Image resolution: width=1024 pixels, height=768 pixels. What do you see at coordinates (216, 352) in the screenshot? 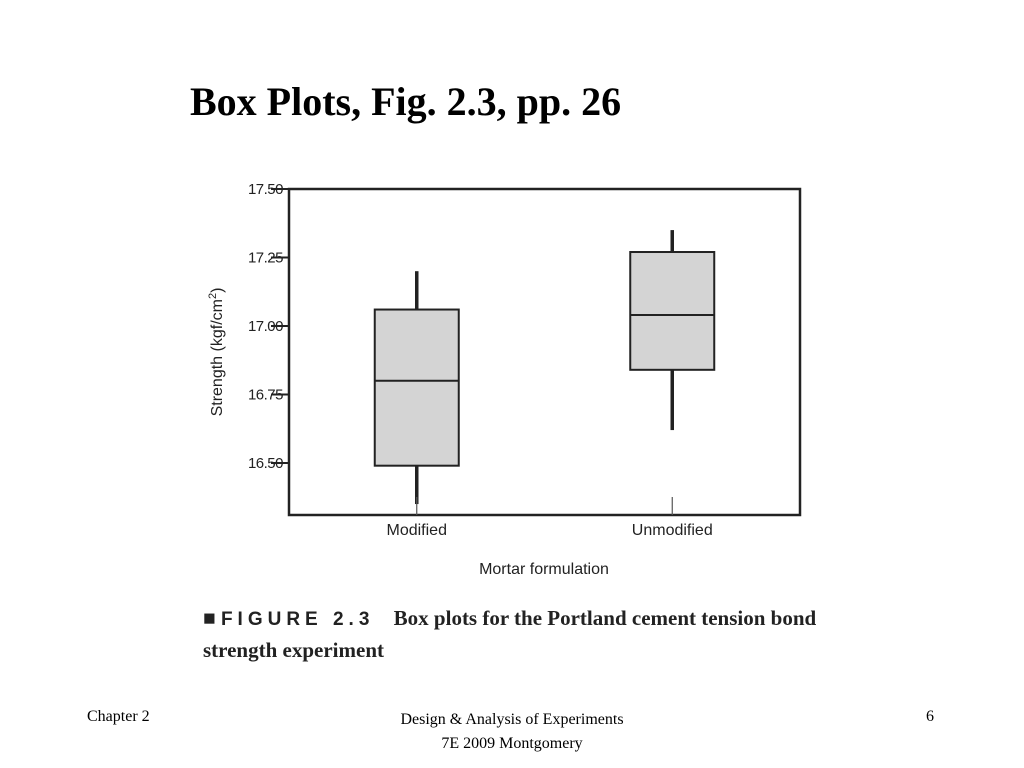
I see `y-axis-label: Strength (kgf/cm2)` at bounding box center [216, 352].